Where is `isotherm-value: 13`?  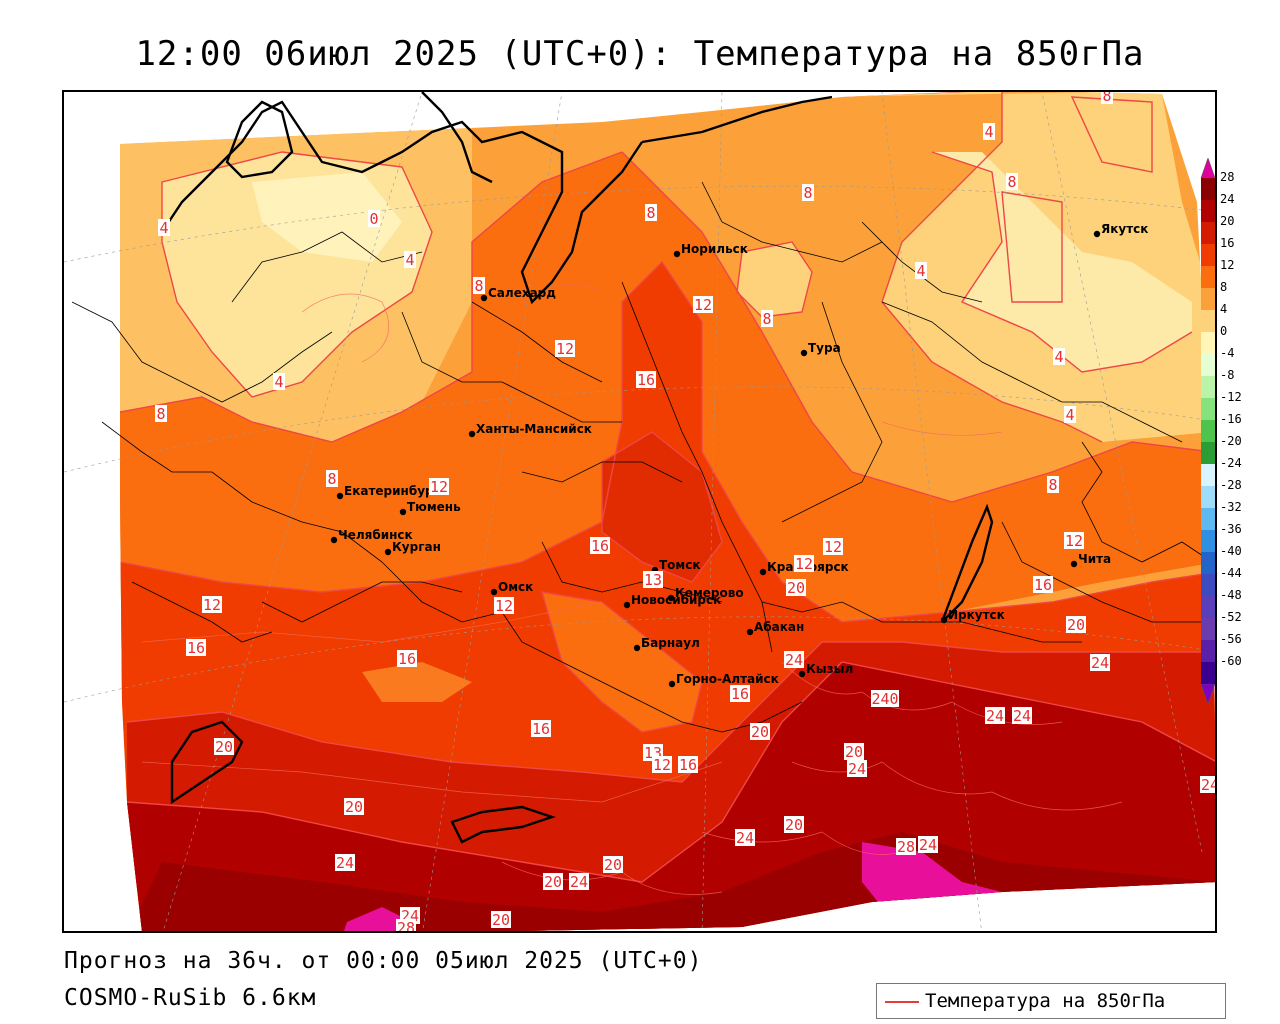 isotherm-value: 13 is located at coordinates (653, 580).